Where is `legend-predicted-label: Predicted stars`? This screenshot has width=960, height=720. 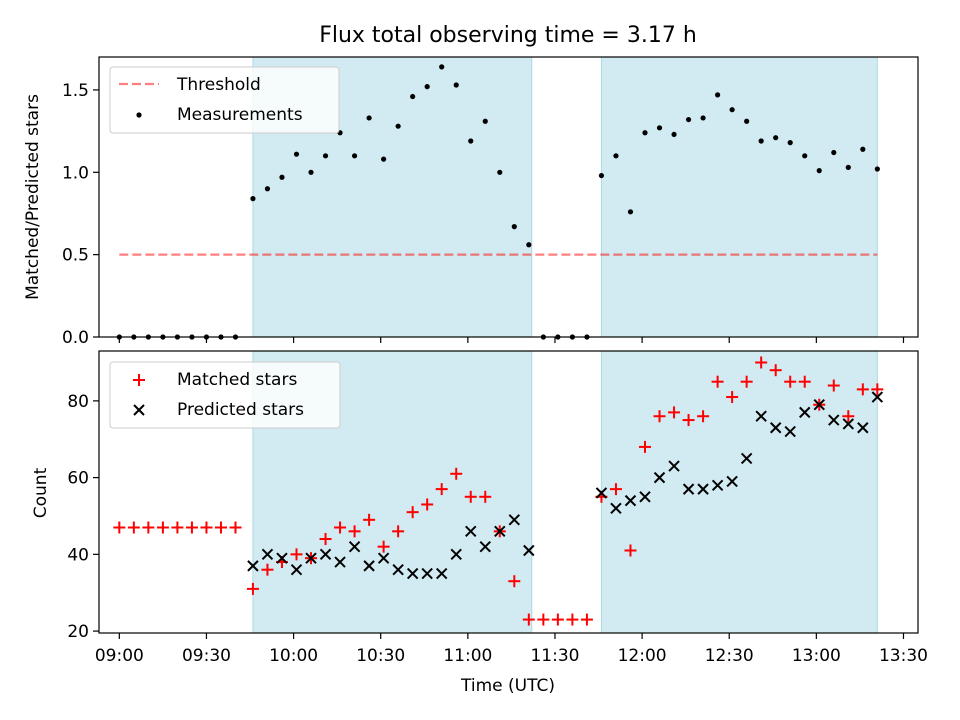 legend-predicted-label: Predicted stars is located at coordinates (240, 410).